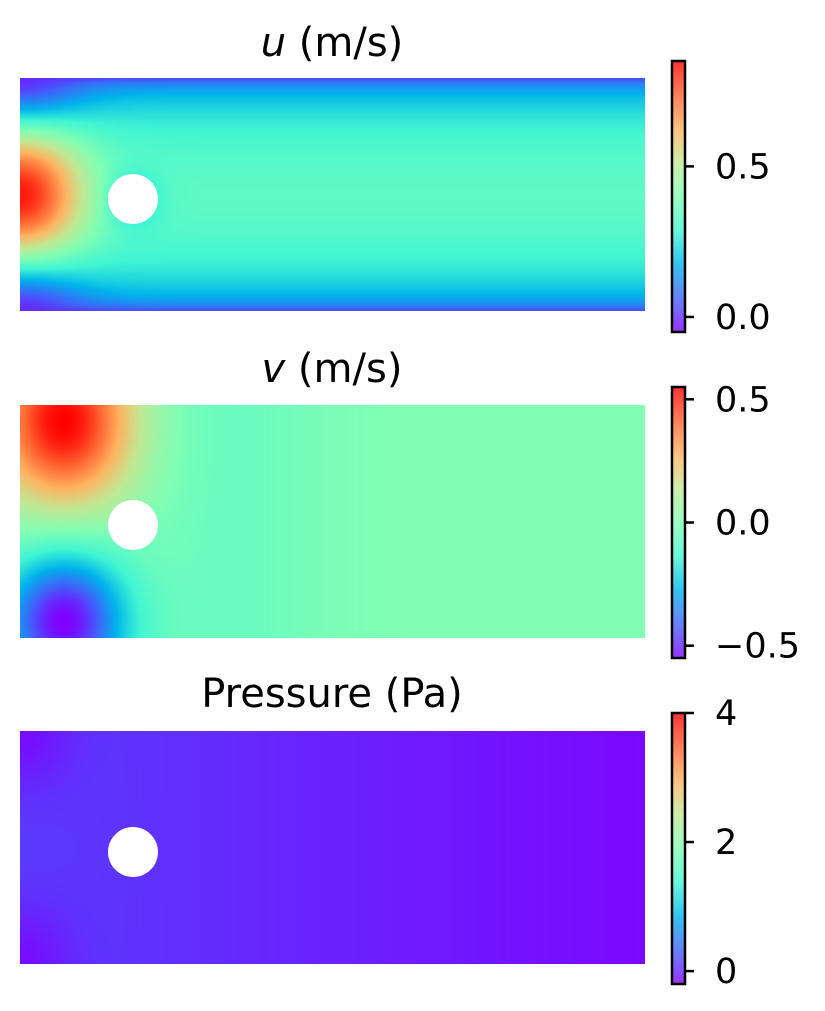 This screenshot has width=825, height=1011. I want to click on colorbar-tick-label: 2, so click(726, 843).